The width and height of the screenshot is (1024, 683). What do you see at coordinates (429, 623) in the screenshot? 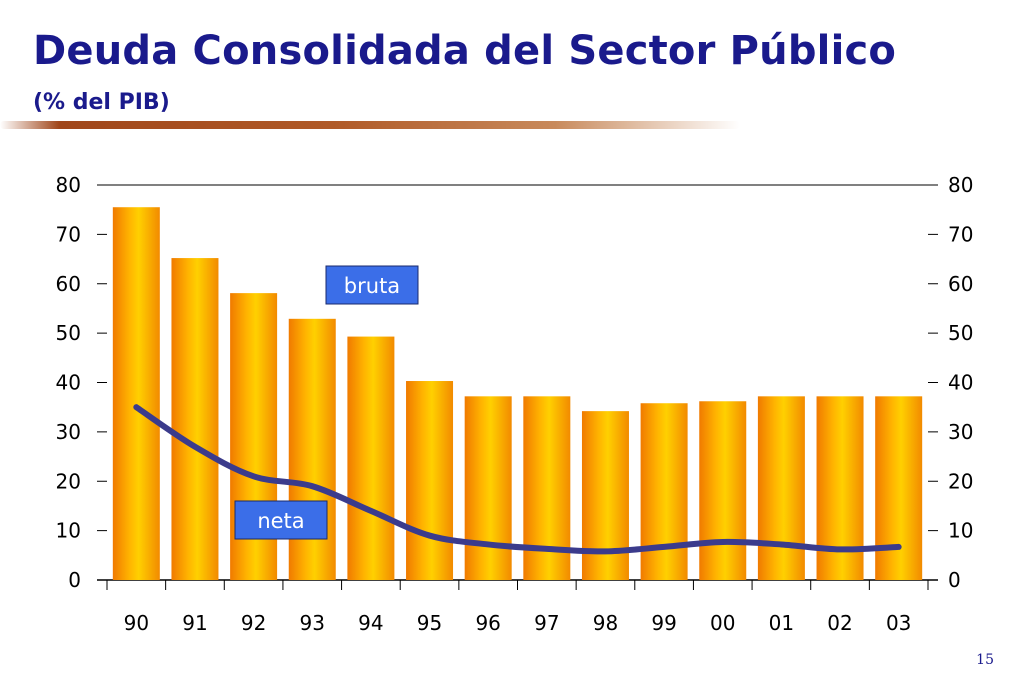
I see `x-tick-label: 95` at bounding box center [429, 623].